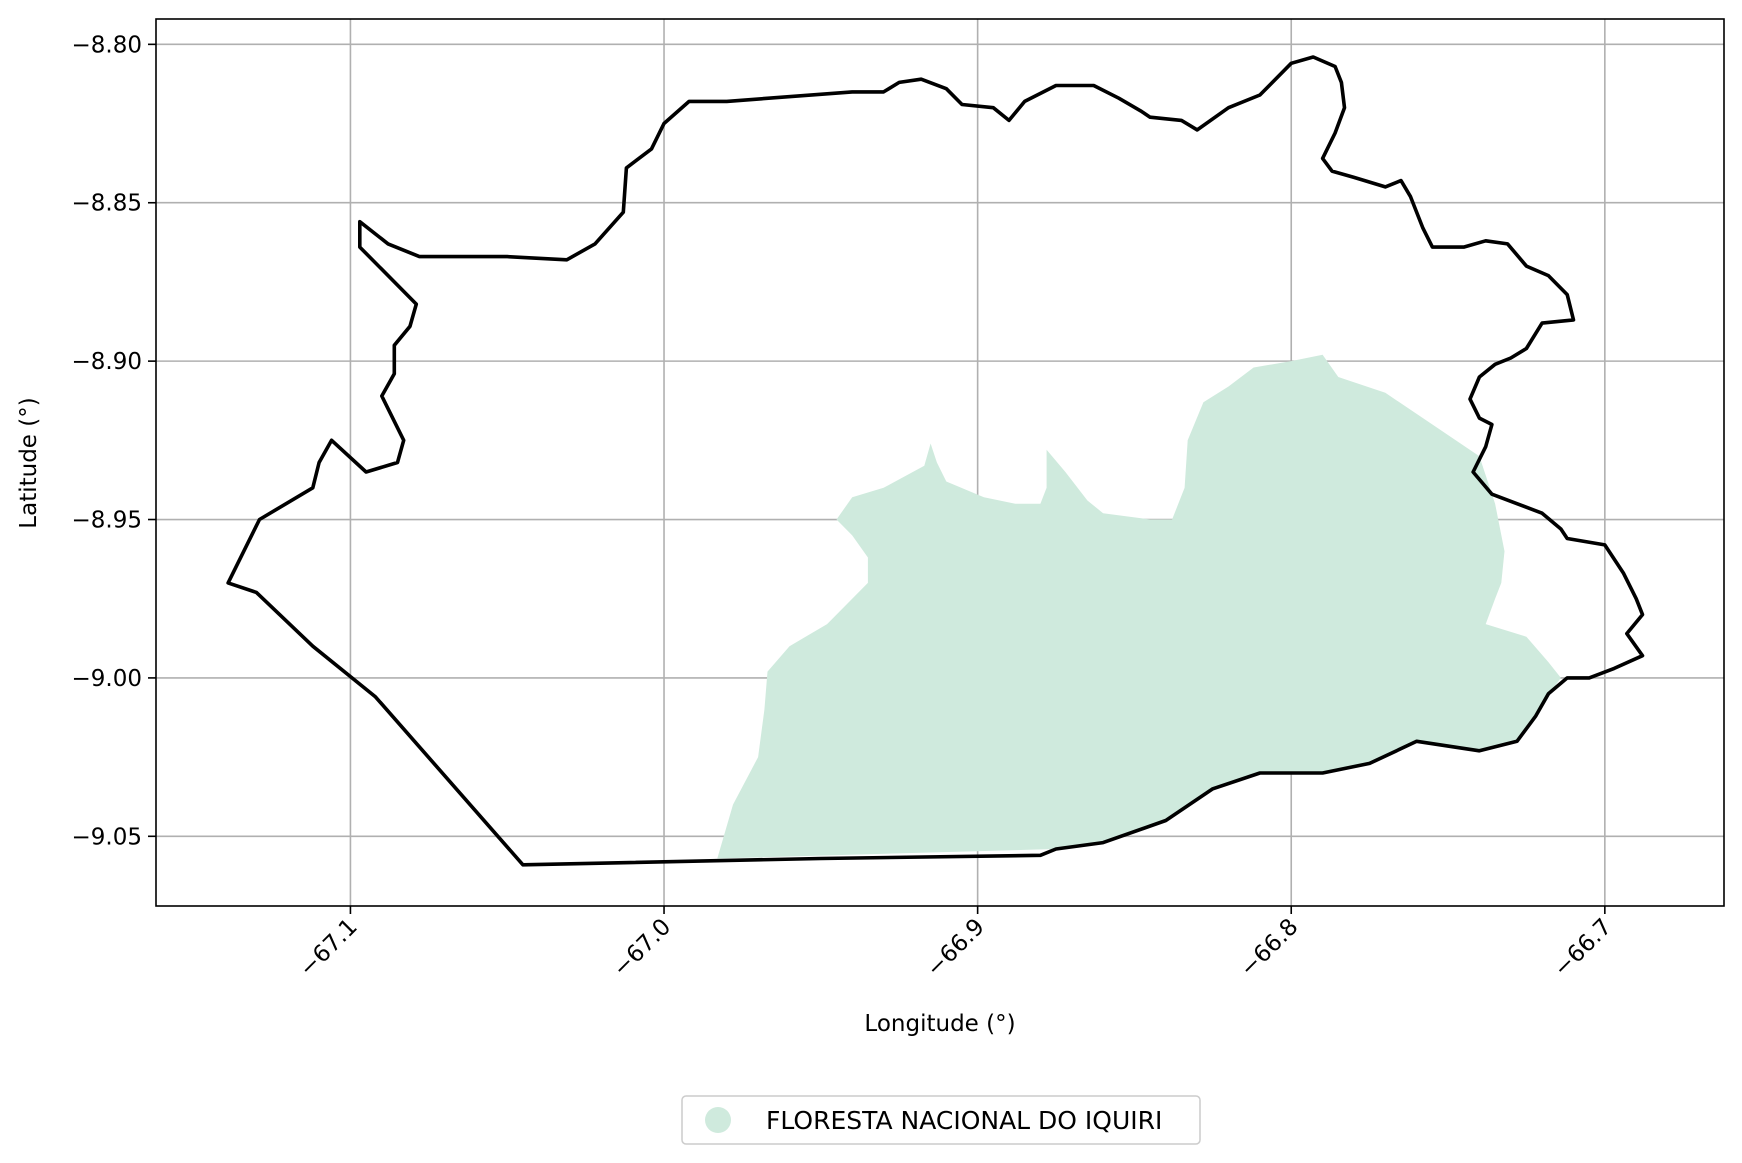  Describe the element at coordinates (107, 362) in the screenshot. I see `y-tick-label: −8.90` at that location.